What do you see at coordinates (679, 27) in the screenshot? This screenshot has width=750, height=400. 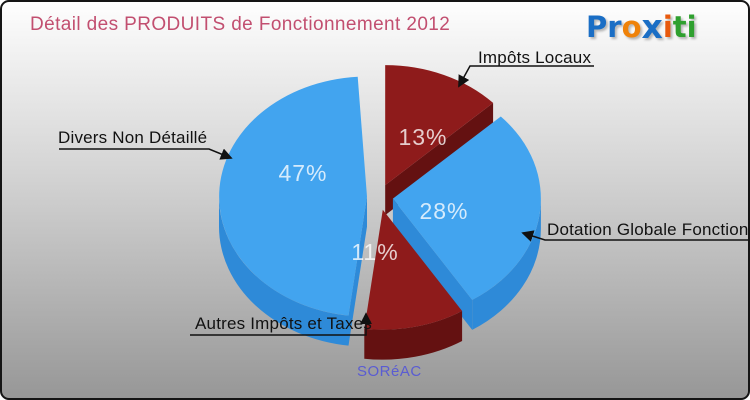 I see `logo-letter-t: t` at bounding box center [679, 27].